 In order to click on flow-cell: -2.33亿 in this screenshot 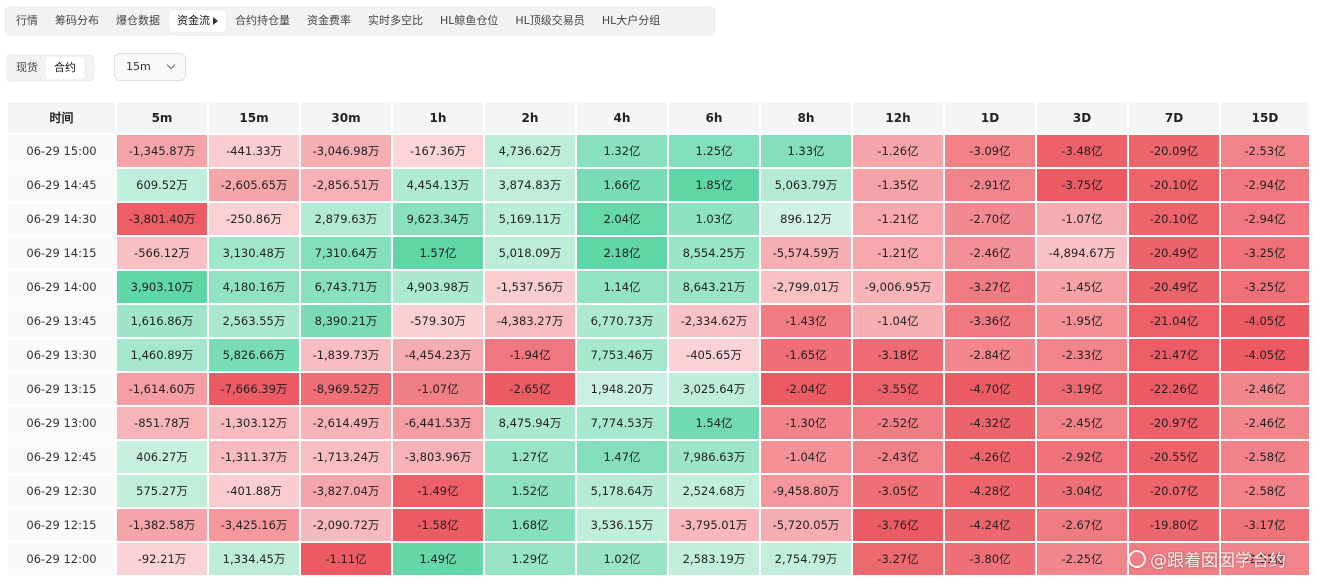, I will do `click(1082, 355)`.